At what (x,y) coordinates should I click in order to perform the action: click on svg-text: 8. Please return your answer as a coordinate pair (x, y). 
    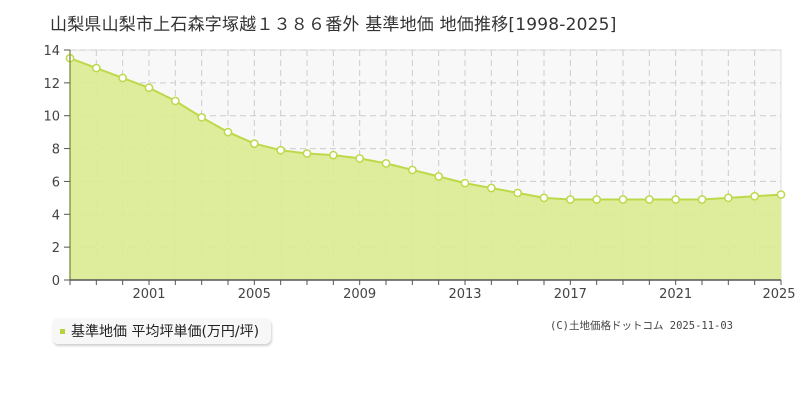
    Looking at the image, I should click on (56, 150).